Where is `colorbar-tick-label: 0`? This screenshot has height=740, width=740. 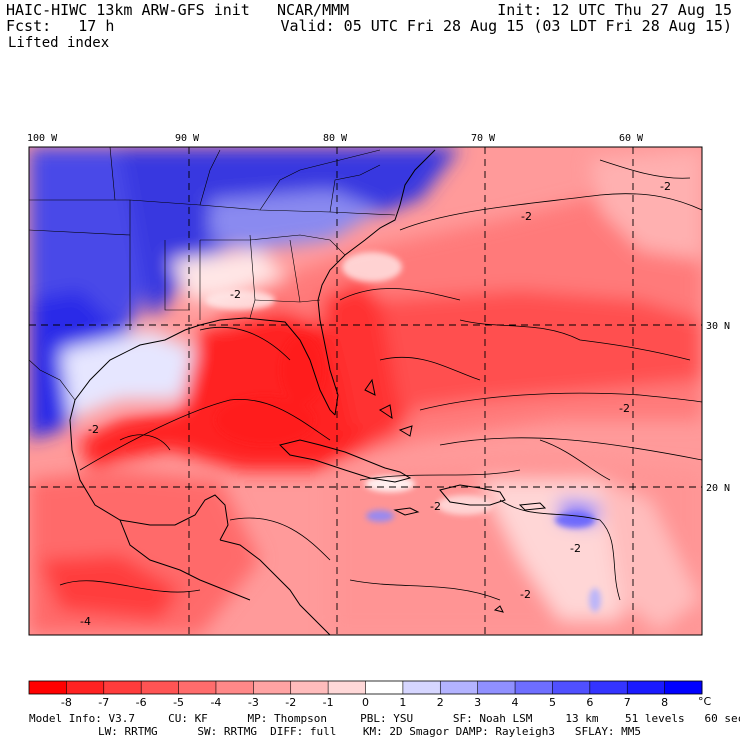 colorbar-tick-label: 0 is located at coordinates (365, 702).